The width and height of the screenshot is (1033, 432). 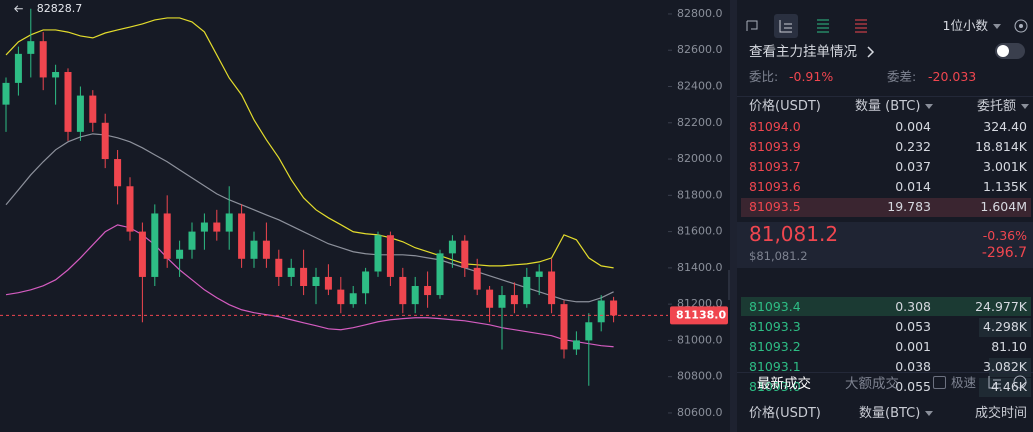 What do you see at coordinates (729, 285) in the screenshot?
I see `panel-handle` at bounding box center [729, 285].